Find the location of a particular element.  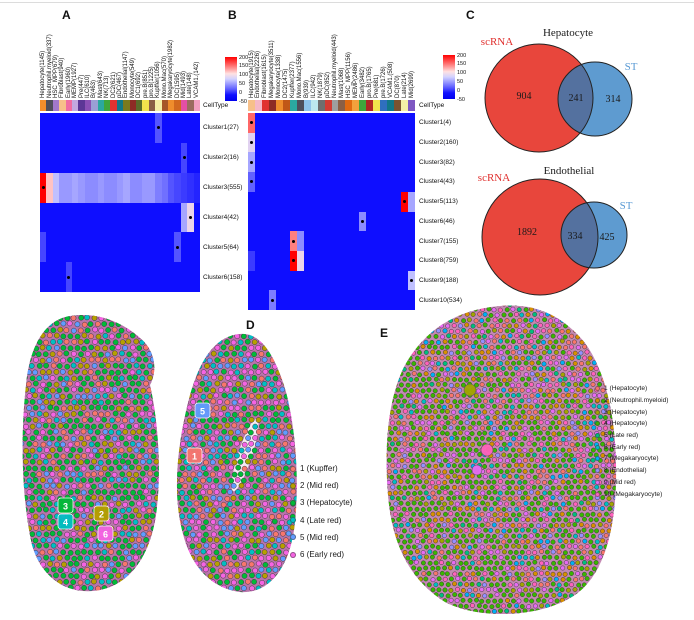

panel-d-cluster-marker-box is located at coordinates (202, 410).